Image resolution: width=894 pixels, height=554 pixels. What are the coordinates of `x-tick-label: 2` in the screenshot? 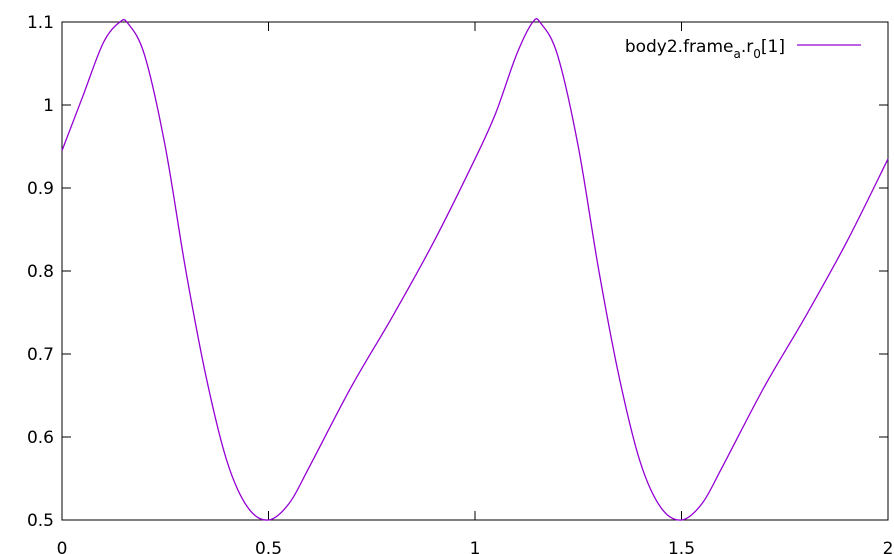 It's located at (888, 546).